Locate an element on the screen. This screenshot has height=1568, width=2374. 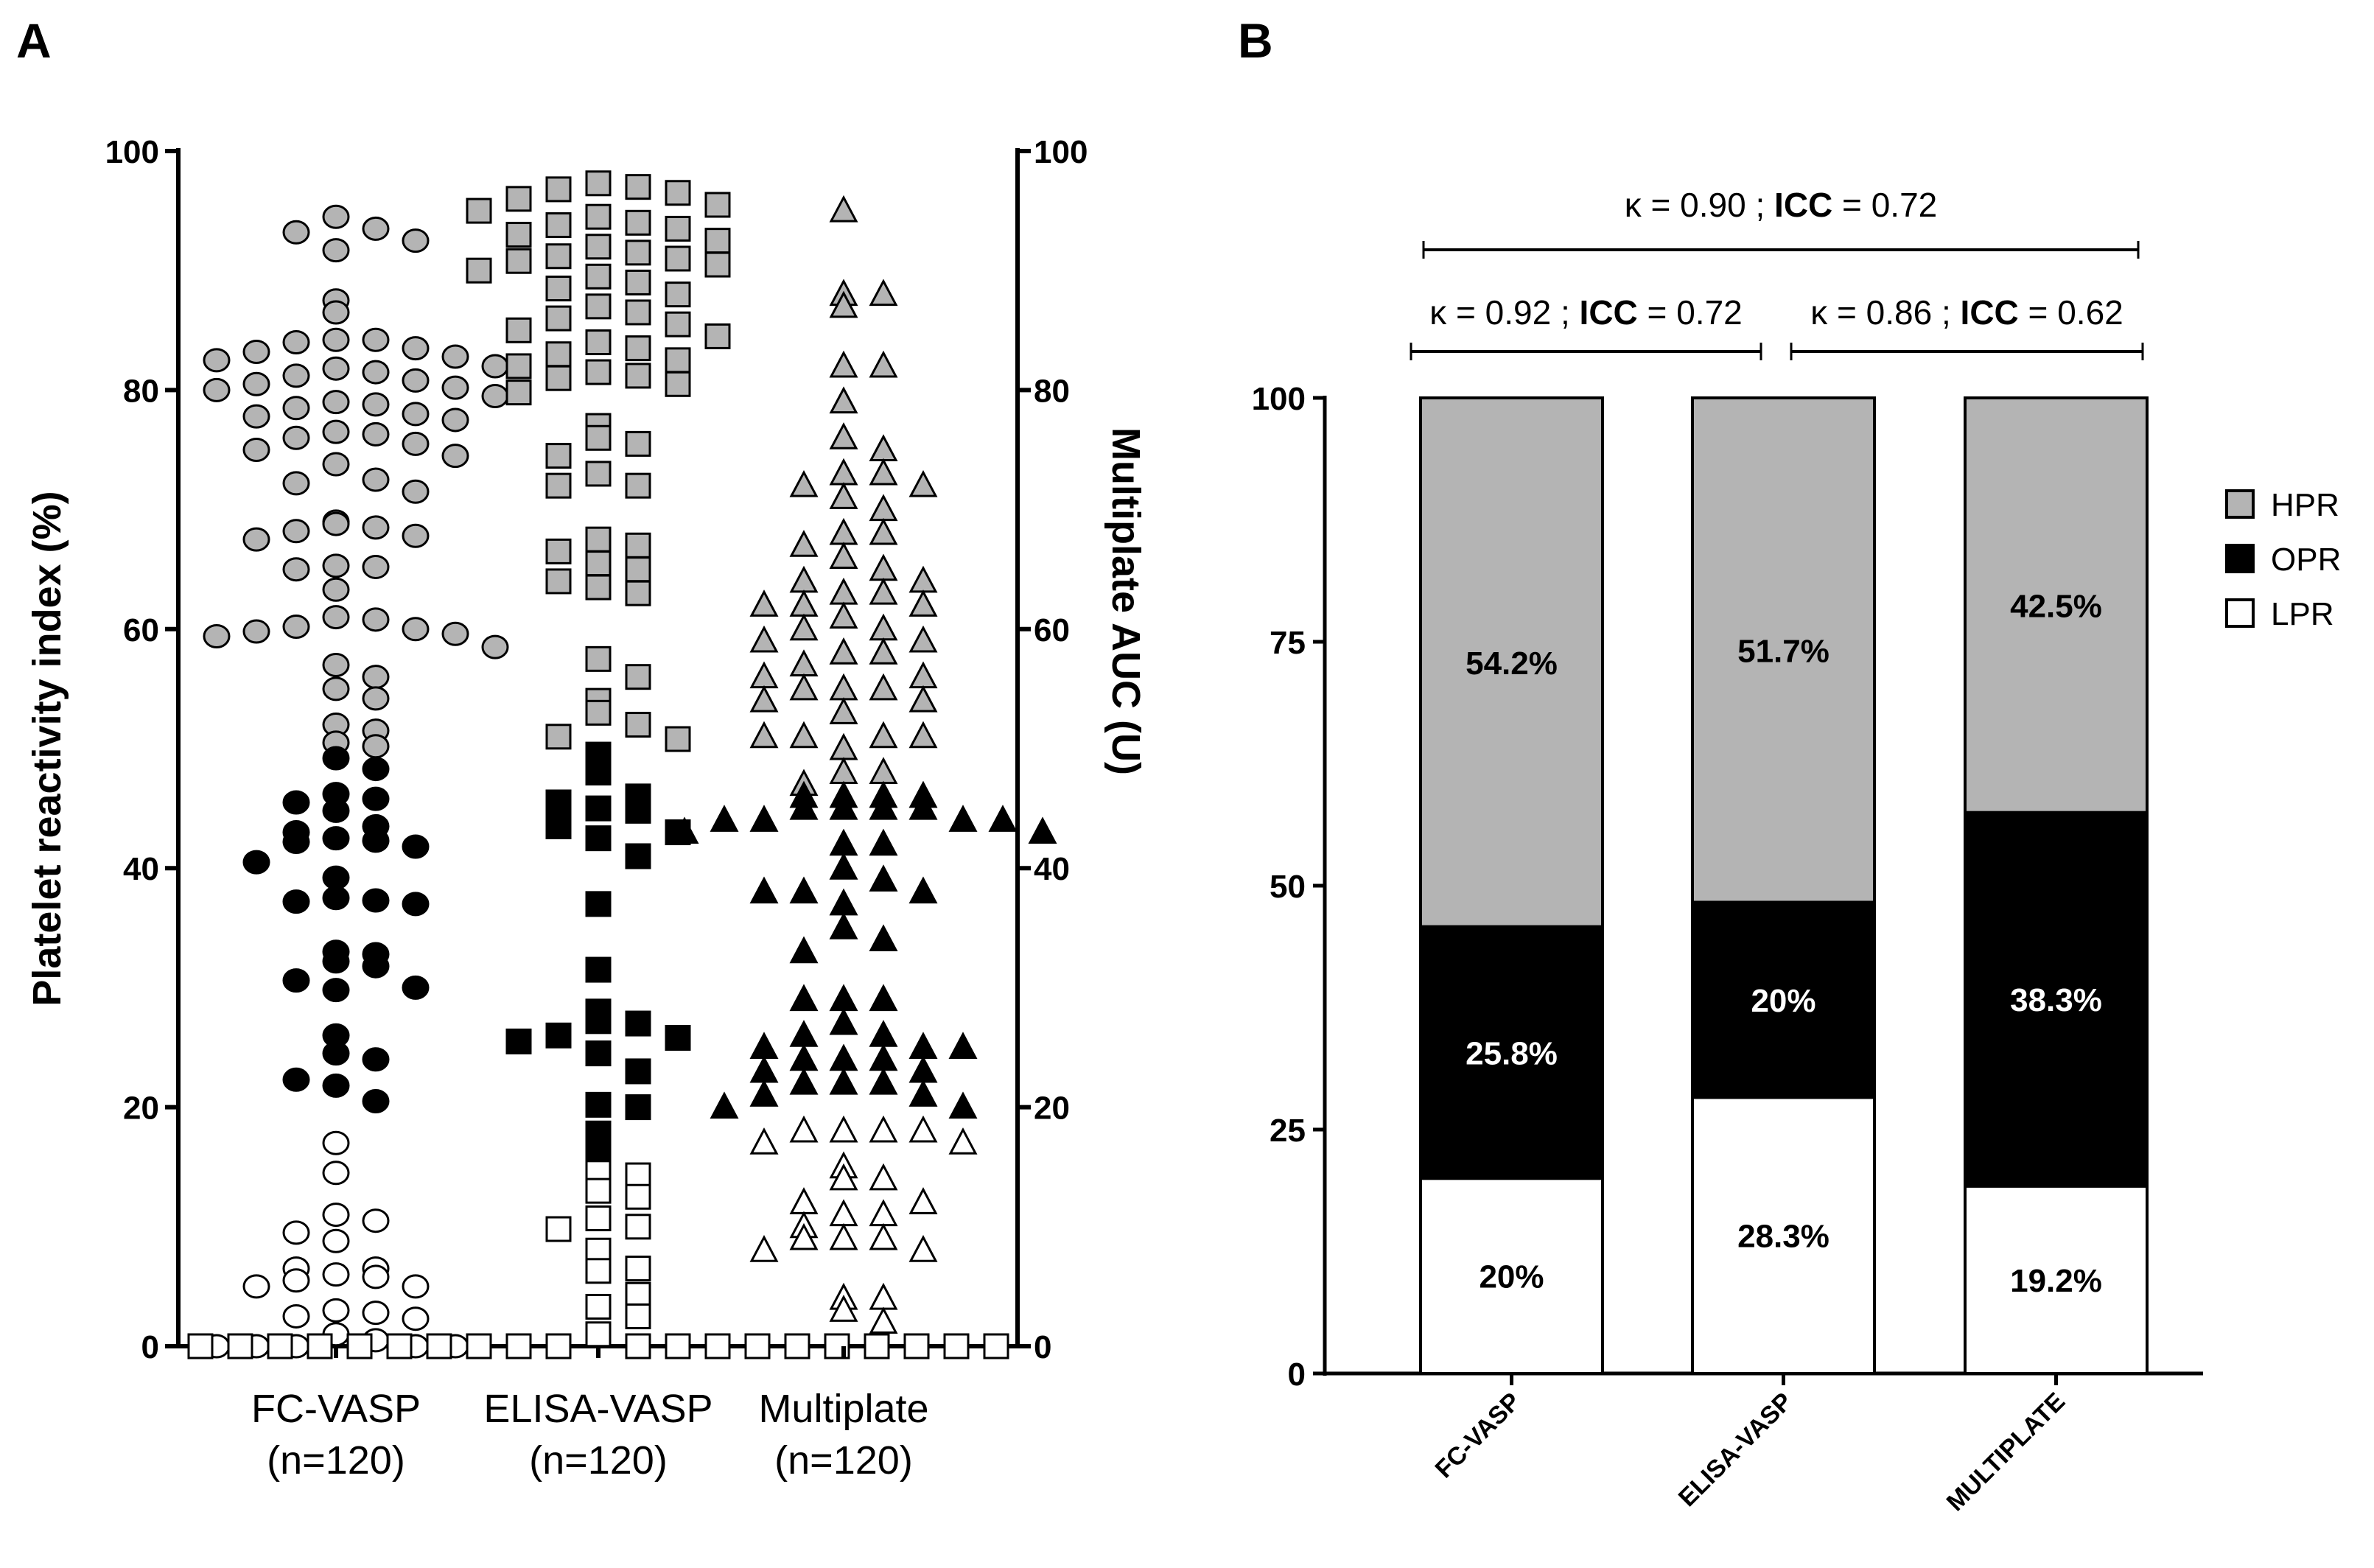
y-tick-label-left: 40 is located at coordinates (141, 869).